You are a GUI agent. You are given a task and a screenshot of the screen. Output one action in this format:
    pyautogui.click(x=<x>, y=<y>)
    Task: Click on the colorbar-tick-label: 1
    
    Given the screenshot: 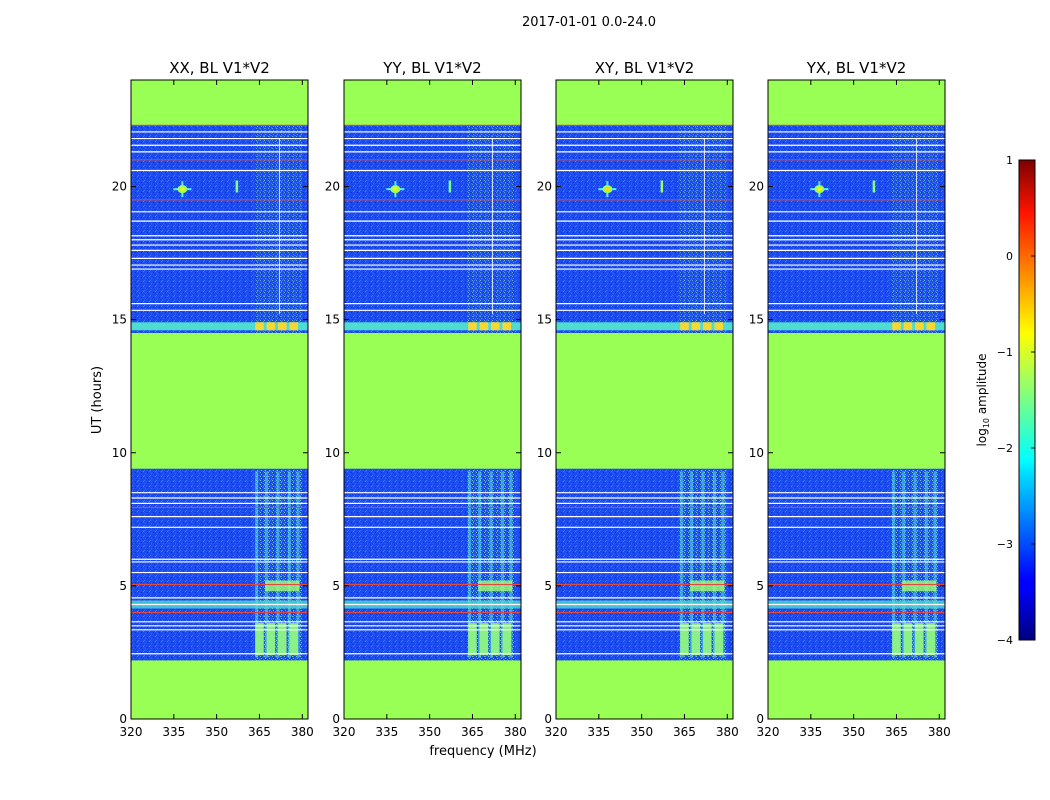 What is the action you would take?
    pyautogui.click(x=1009, y=160)
    